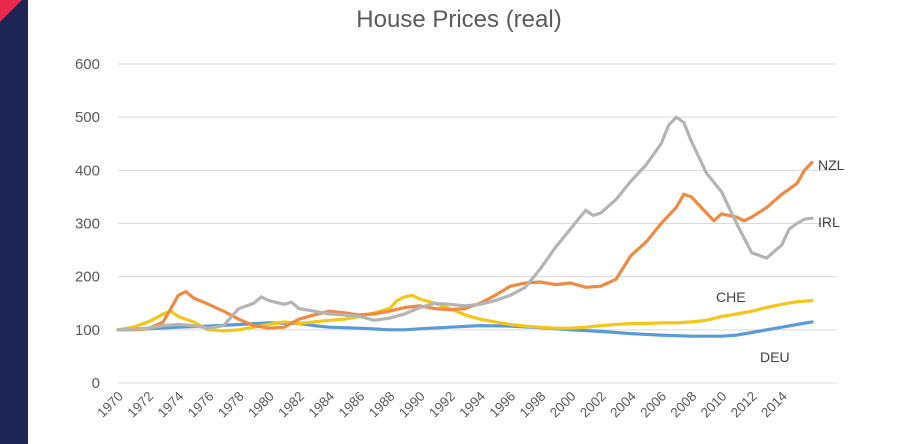 This screenshot has height=444, width=918. I want to click on series-label-nzl: NZL, so click(831, 165).